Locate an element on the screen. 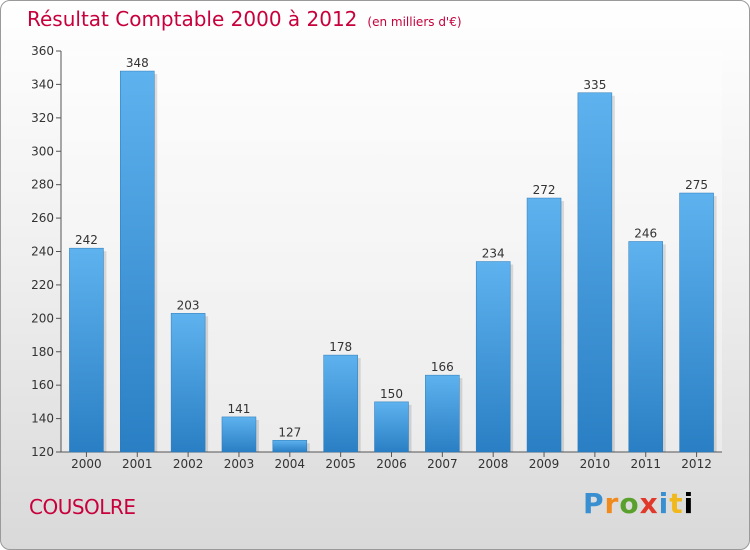 The width and height of the screenshot is (750, 550). x-tick-label: 2001 is located at coordinates (137, 464).